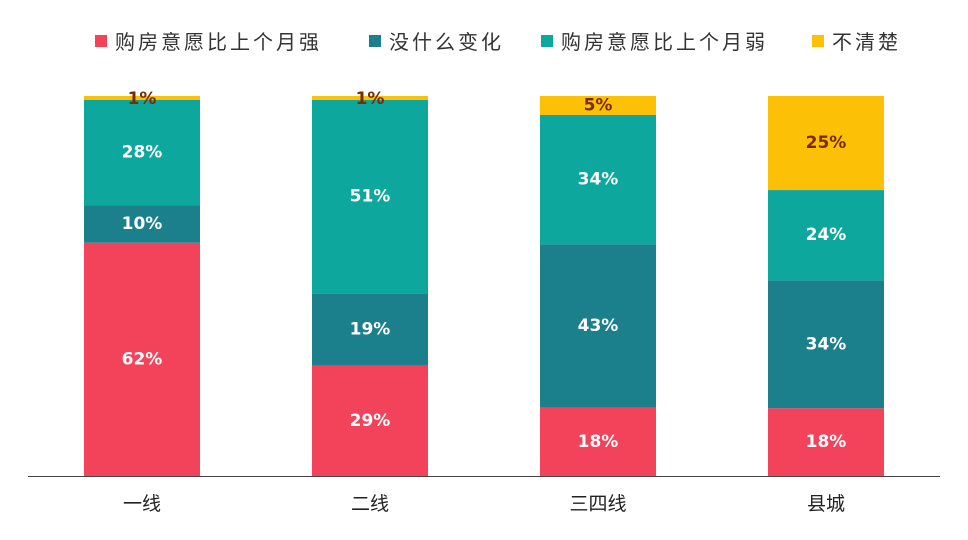 Image resolution: width=968 pixels, height=540 pixels. I want to click on legend-label: 购房意愿比上个月强, so click(218, 42).